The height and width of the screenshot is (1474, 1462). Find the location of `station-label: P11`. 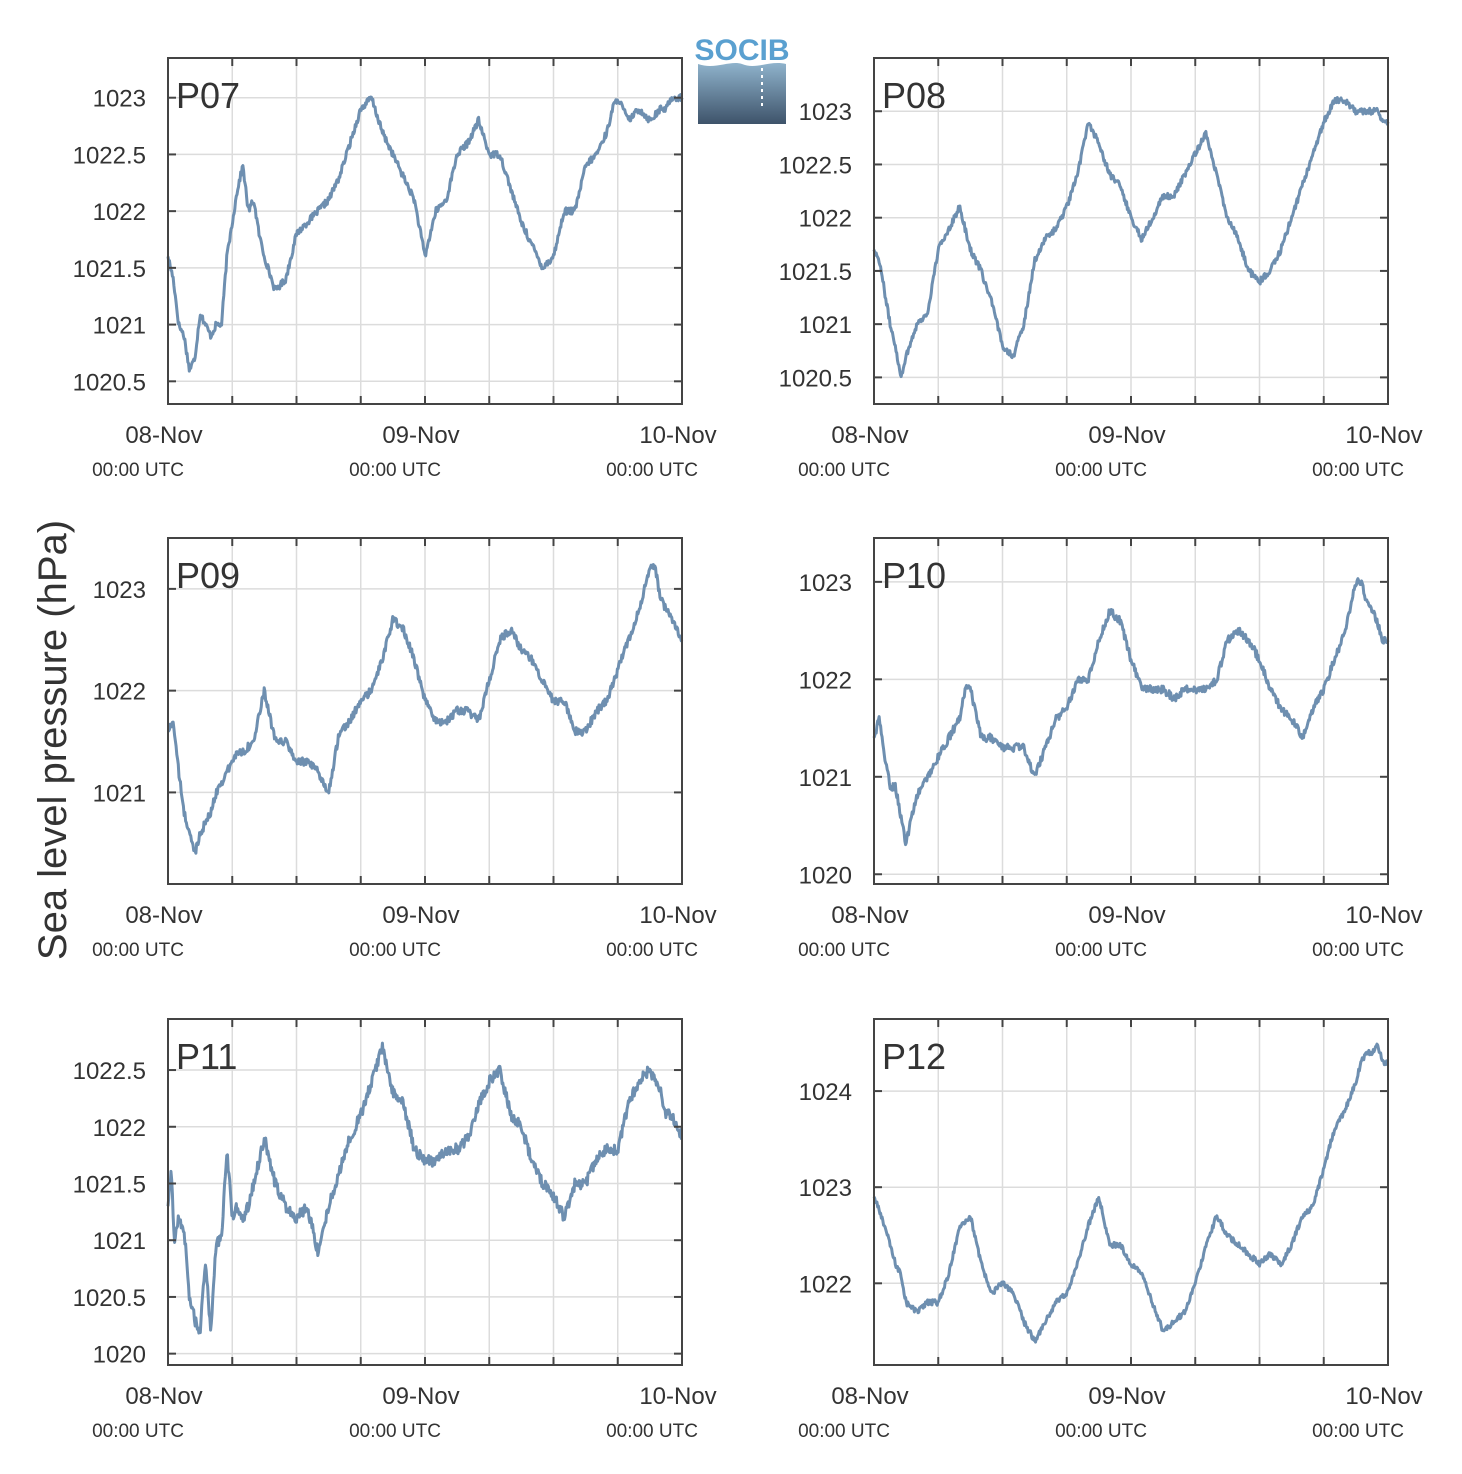

station-label: P11 is located at coordinates (206, 1056).